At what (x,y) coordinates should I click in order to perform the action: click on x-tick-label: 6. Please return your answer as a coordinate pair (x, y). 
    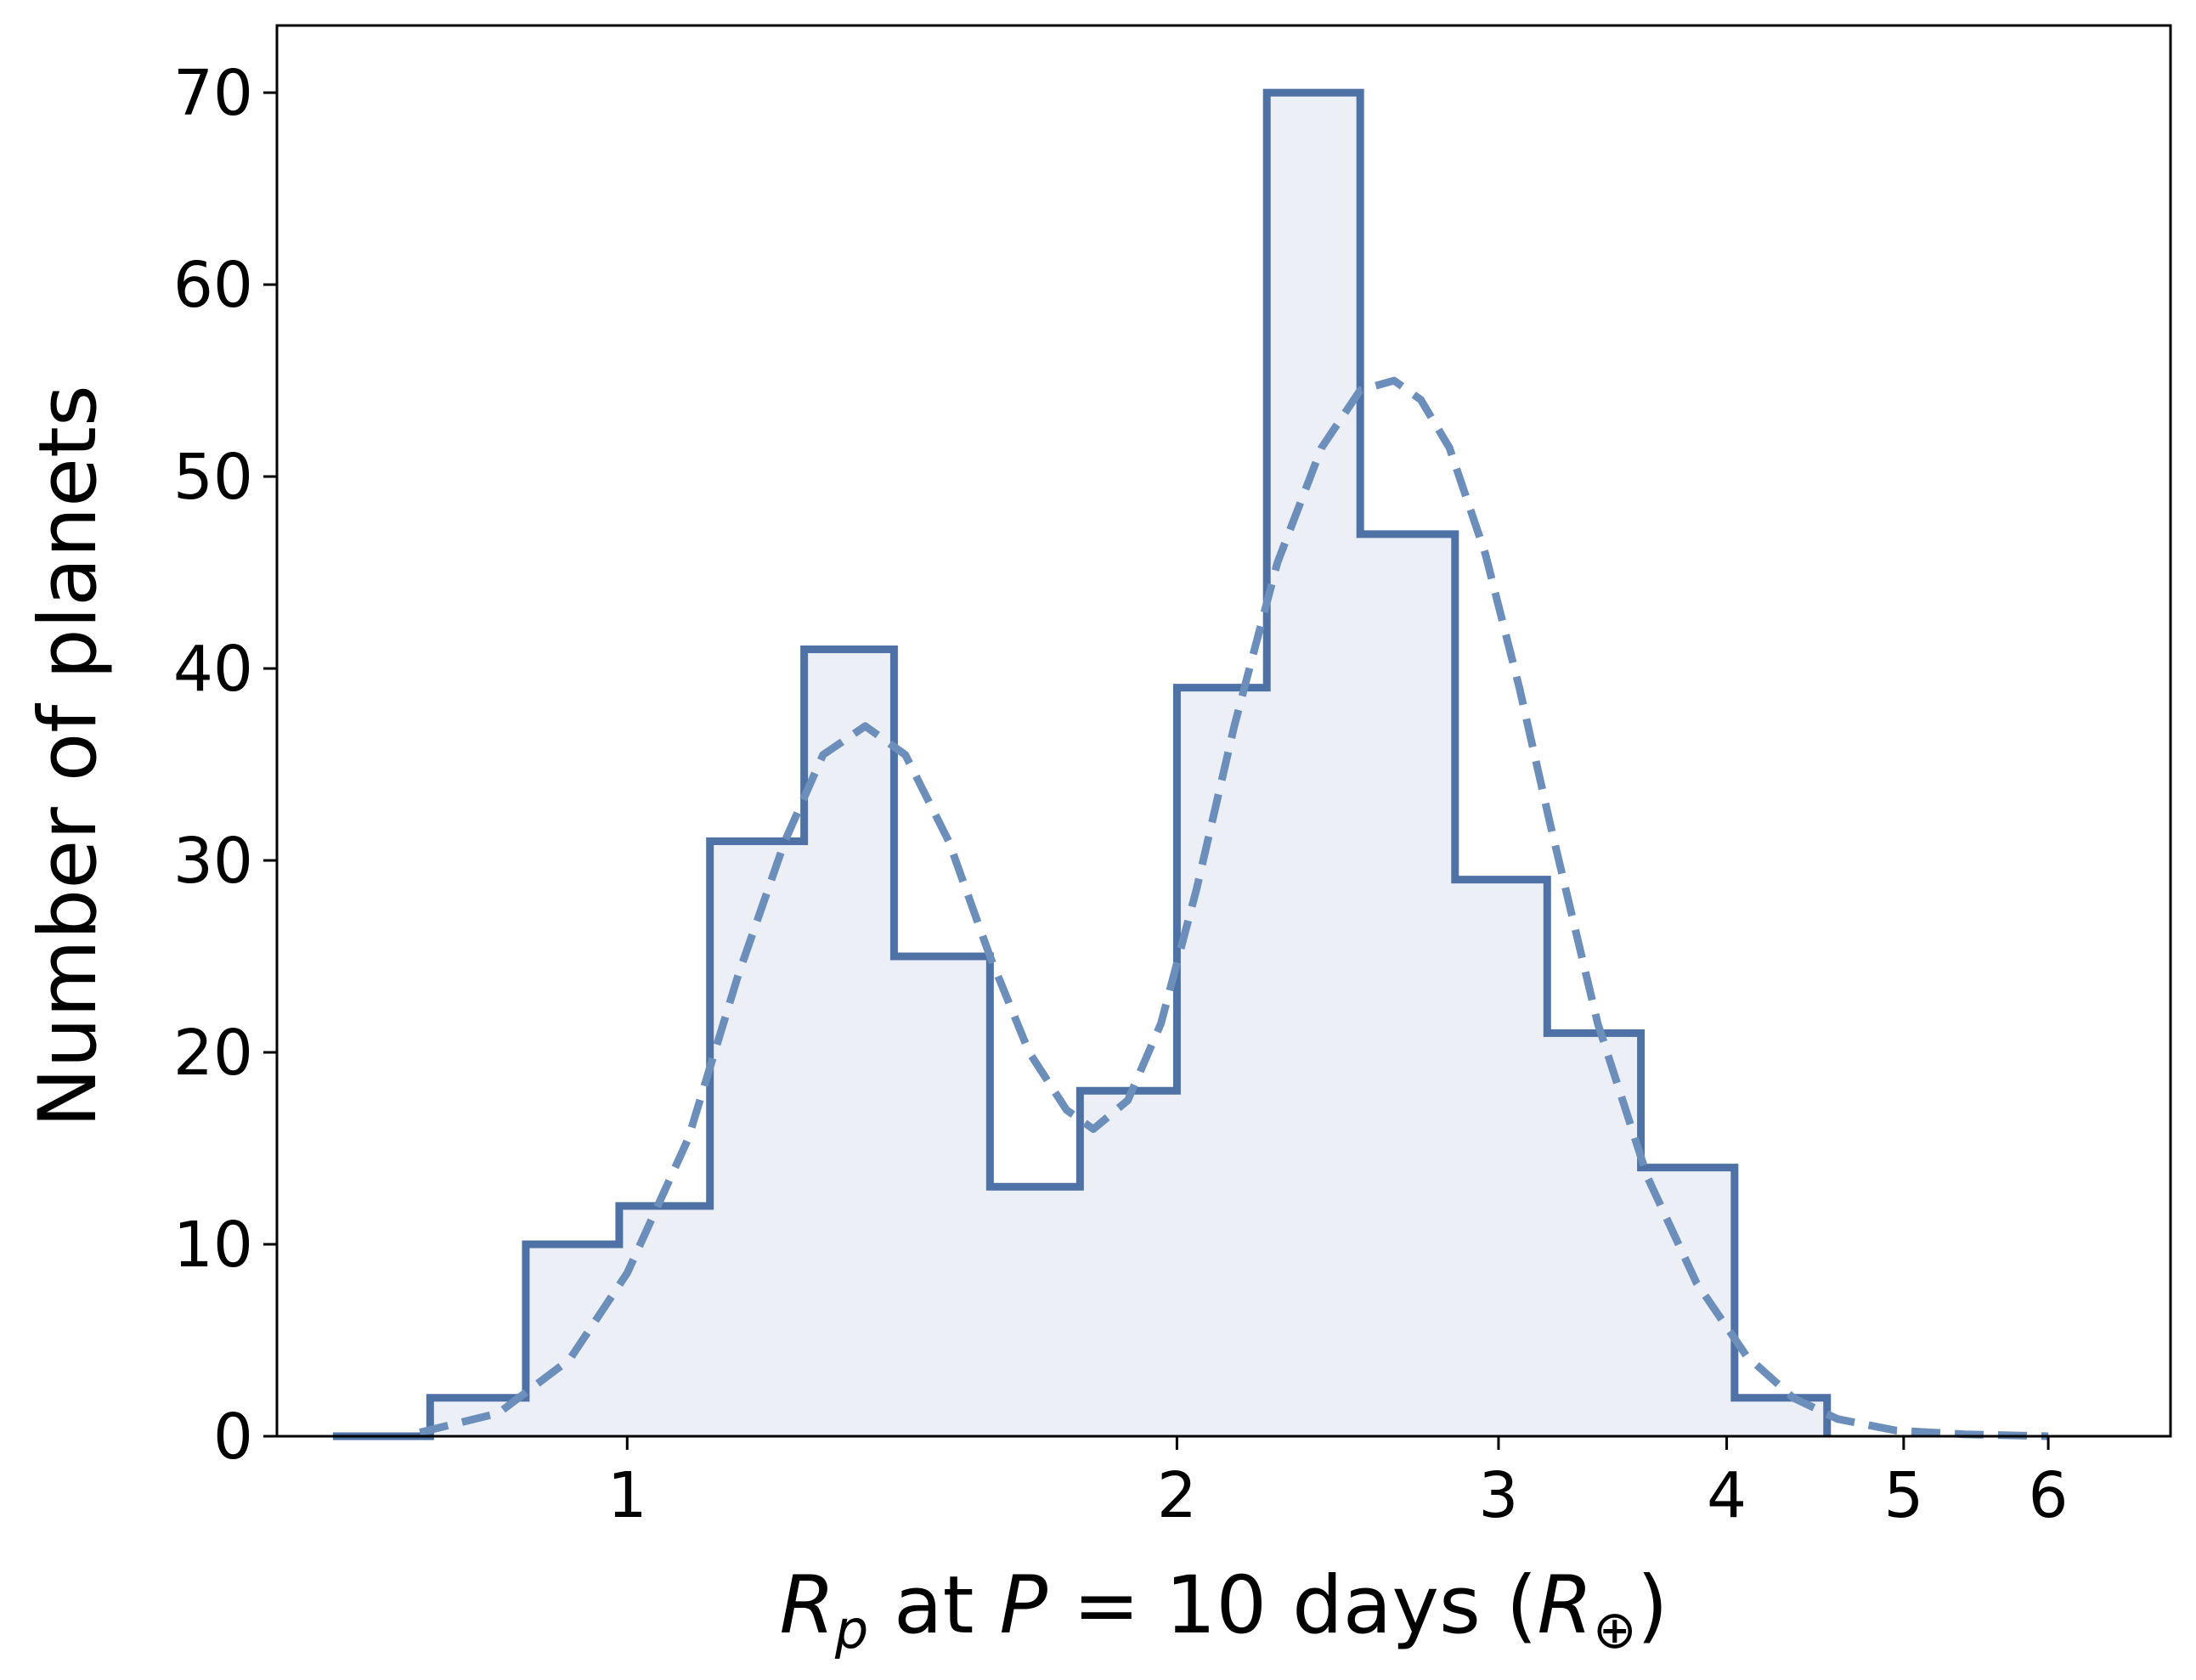
    Looking at the image, I should click on (2049, 1496).